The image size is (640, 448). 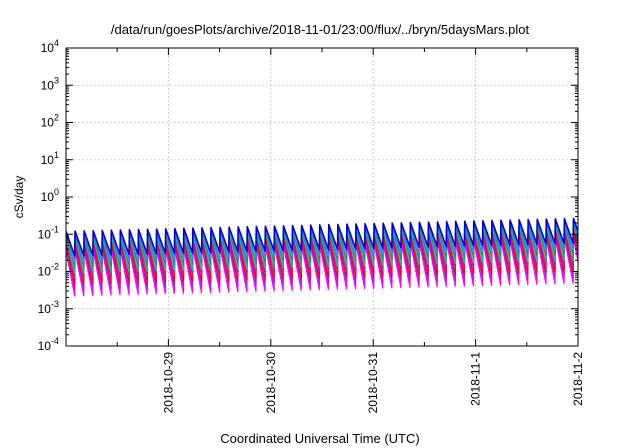 What do you see at coordinates (55, 229) in the screenshot?
I see `y-tick-exponent: -1` at bounding box center [55, 229].